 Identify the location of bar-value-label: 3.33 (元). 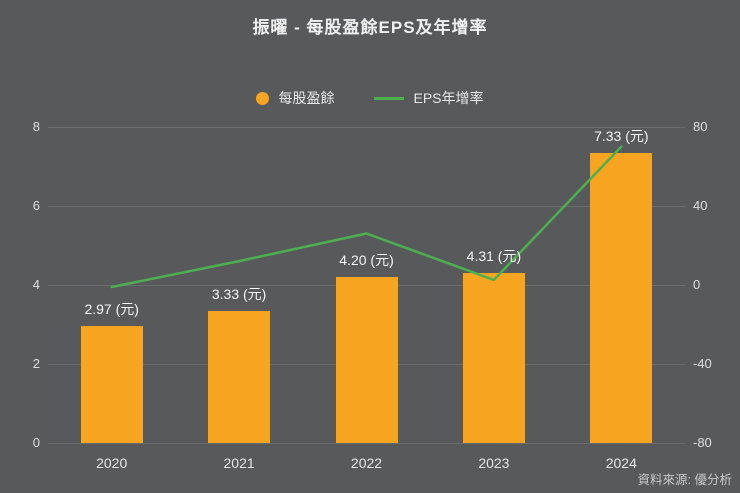
(239, 294).